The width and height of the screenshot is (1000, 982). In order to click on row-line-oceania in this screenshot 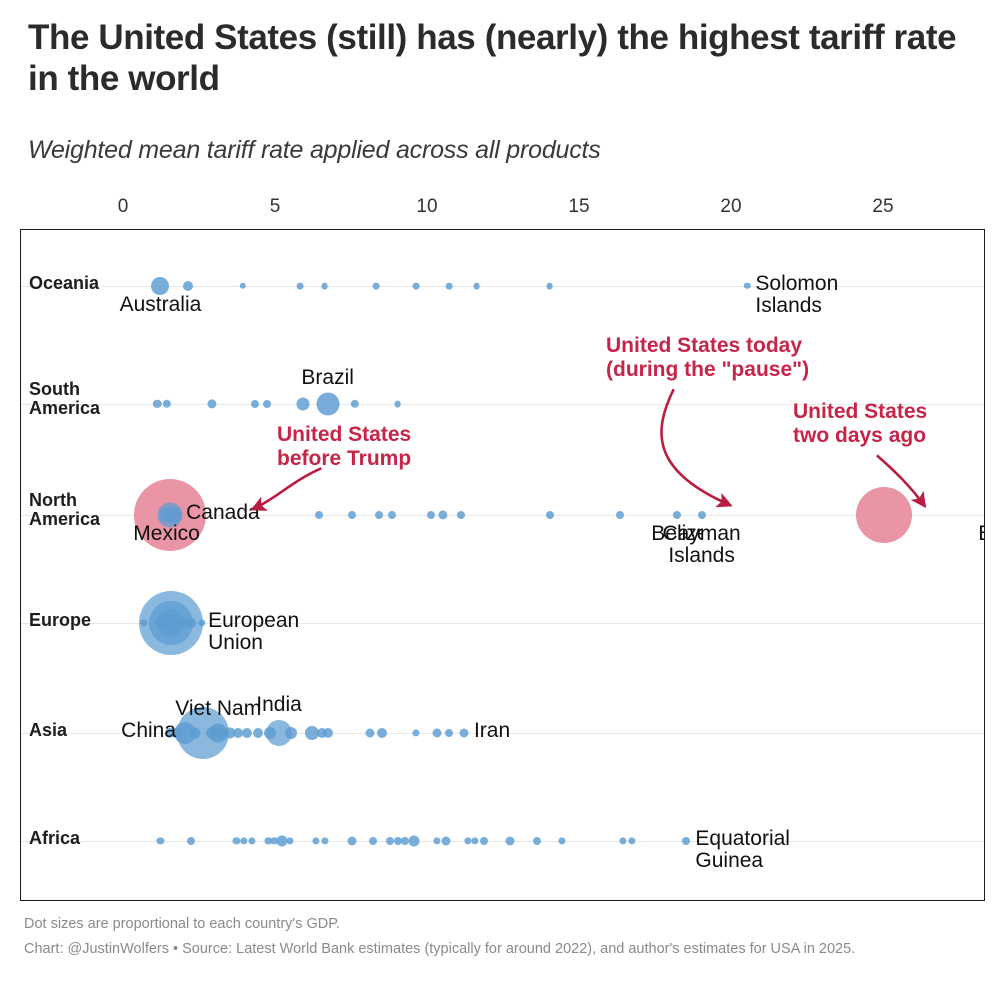, I will do `click(502, 286)`.